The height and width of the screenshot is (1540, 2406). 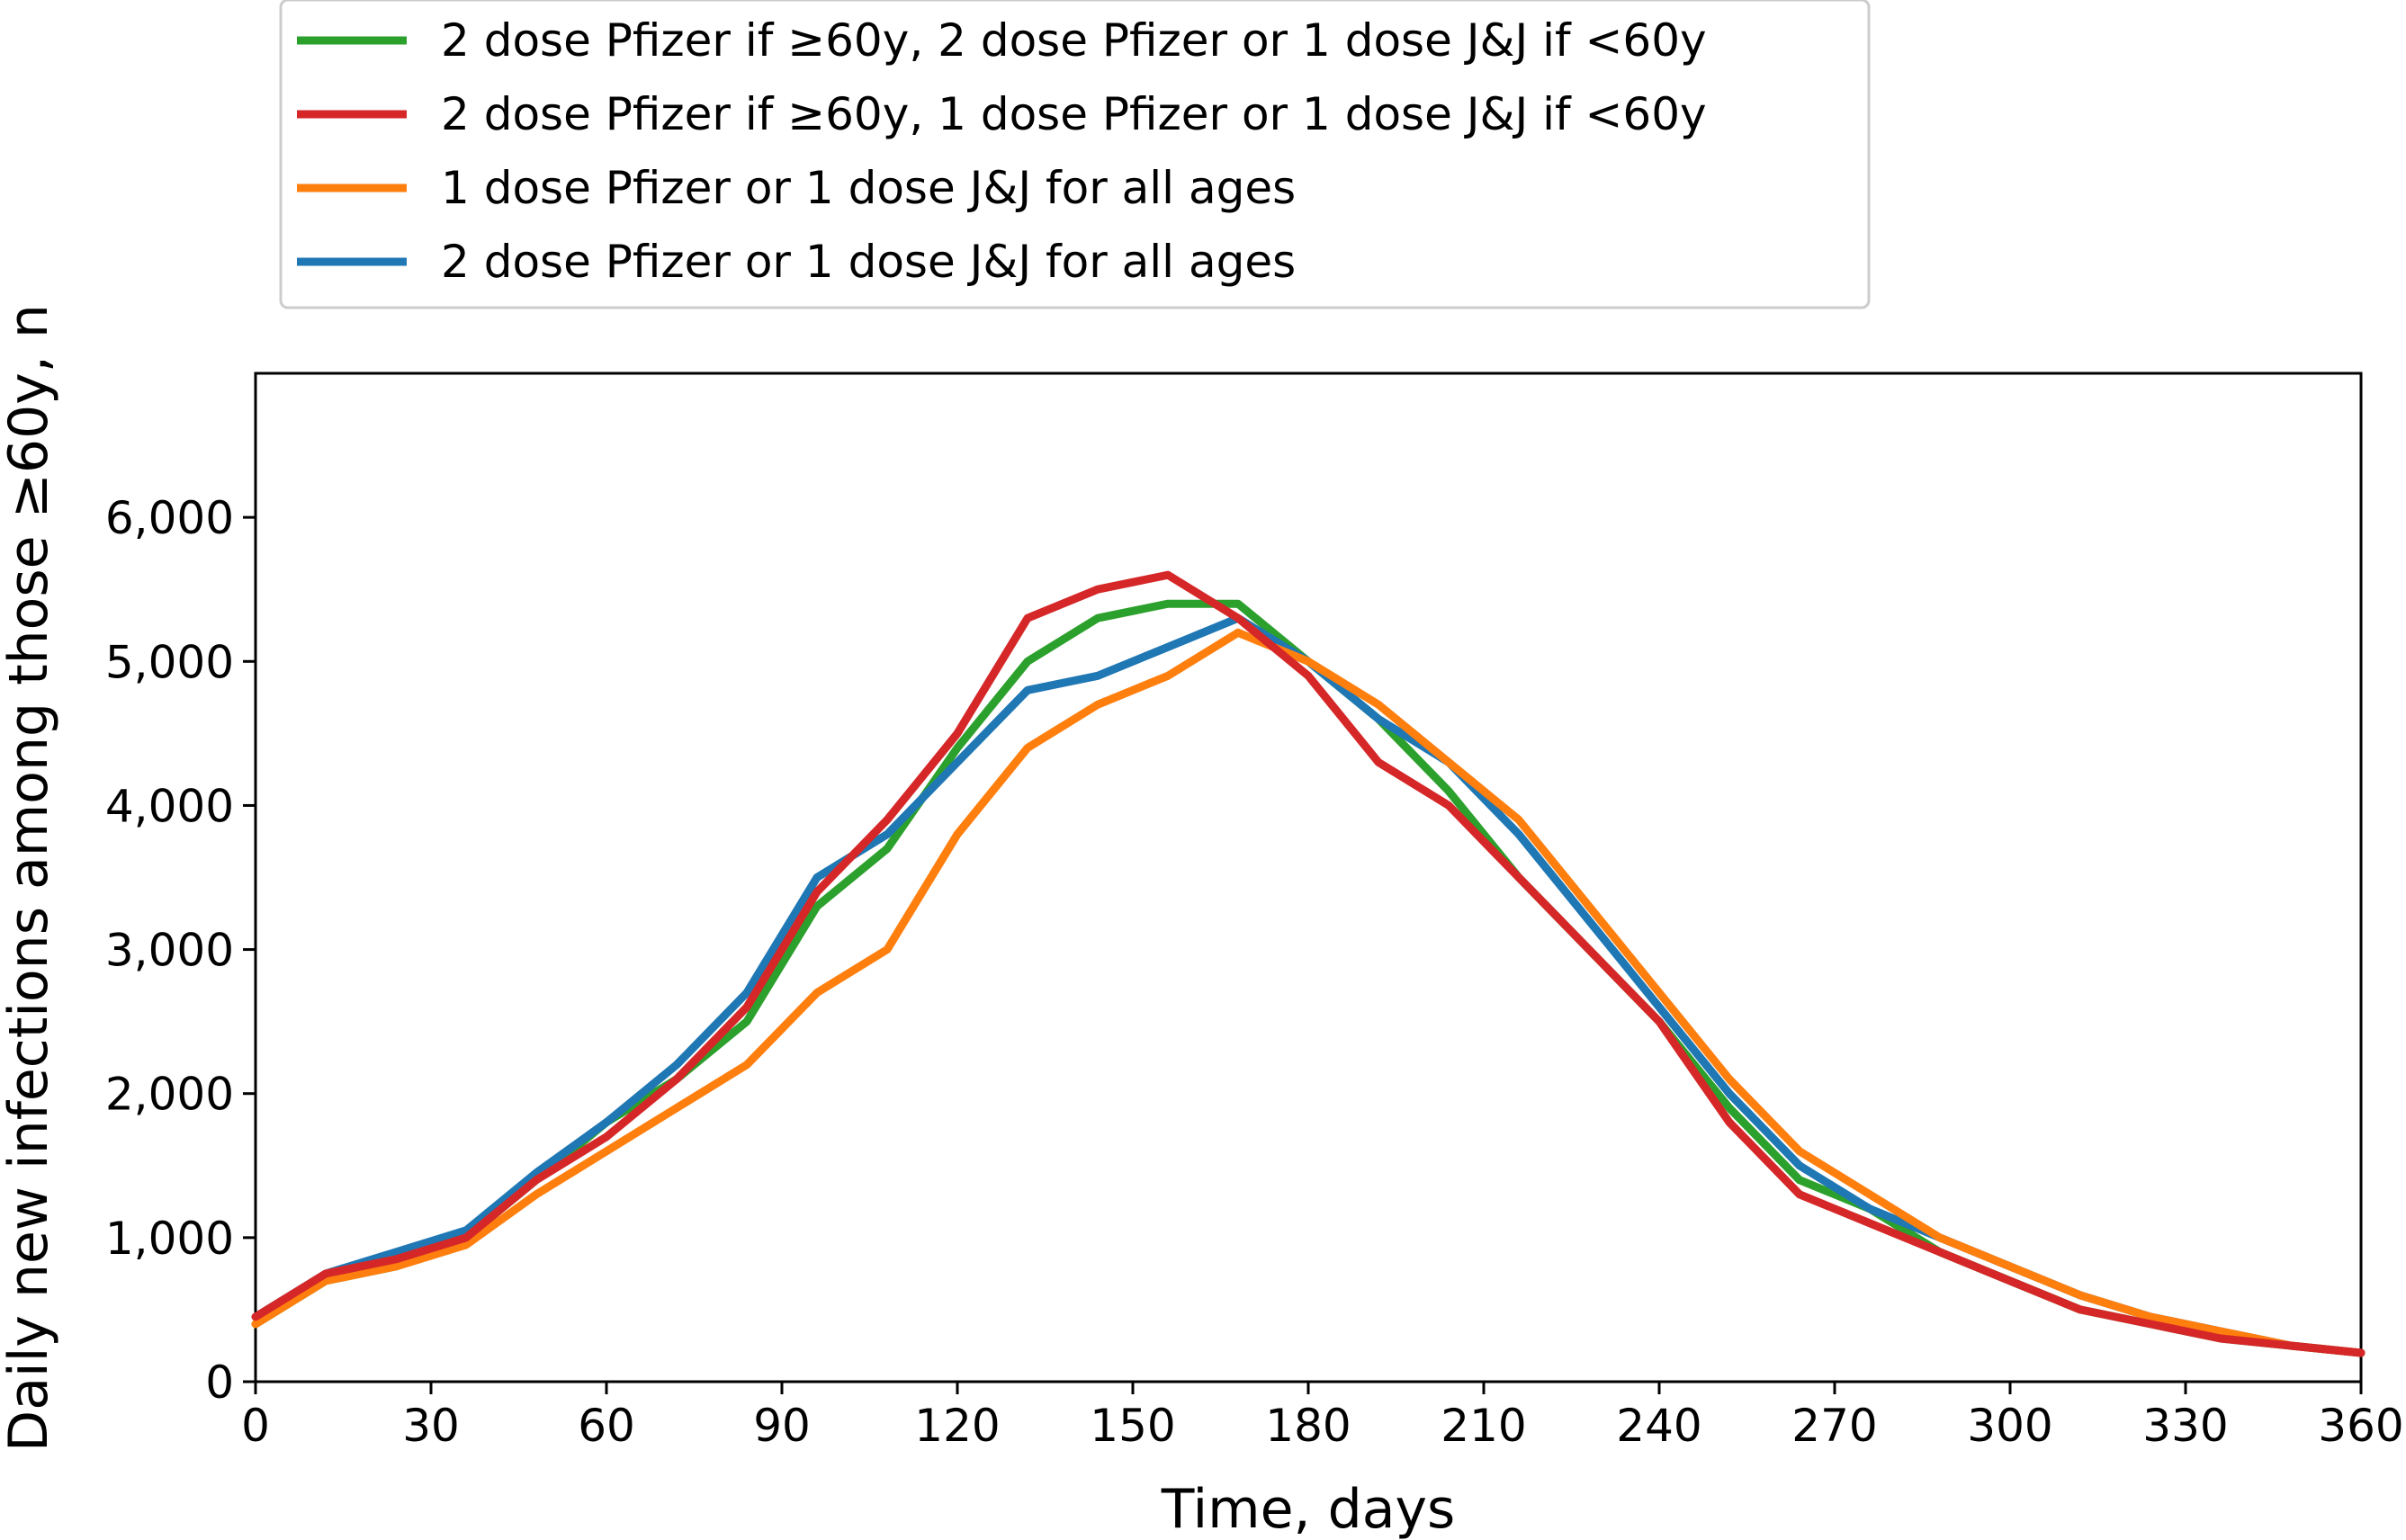 I want to click on y-tick-label: 0, so click(x=219, y=1382).